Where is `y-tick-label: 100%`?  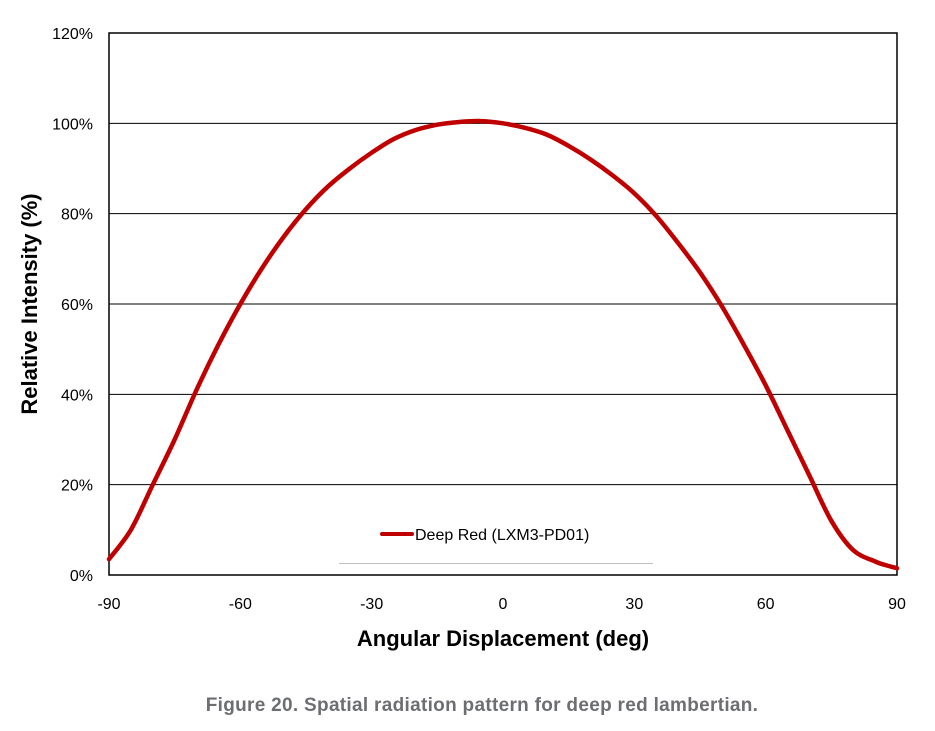 y-tick-label: 100% is located at coordinates (72, 124).